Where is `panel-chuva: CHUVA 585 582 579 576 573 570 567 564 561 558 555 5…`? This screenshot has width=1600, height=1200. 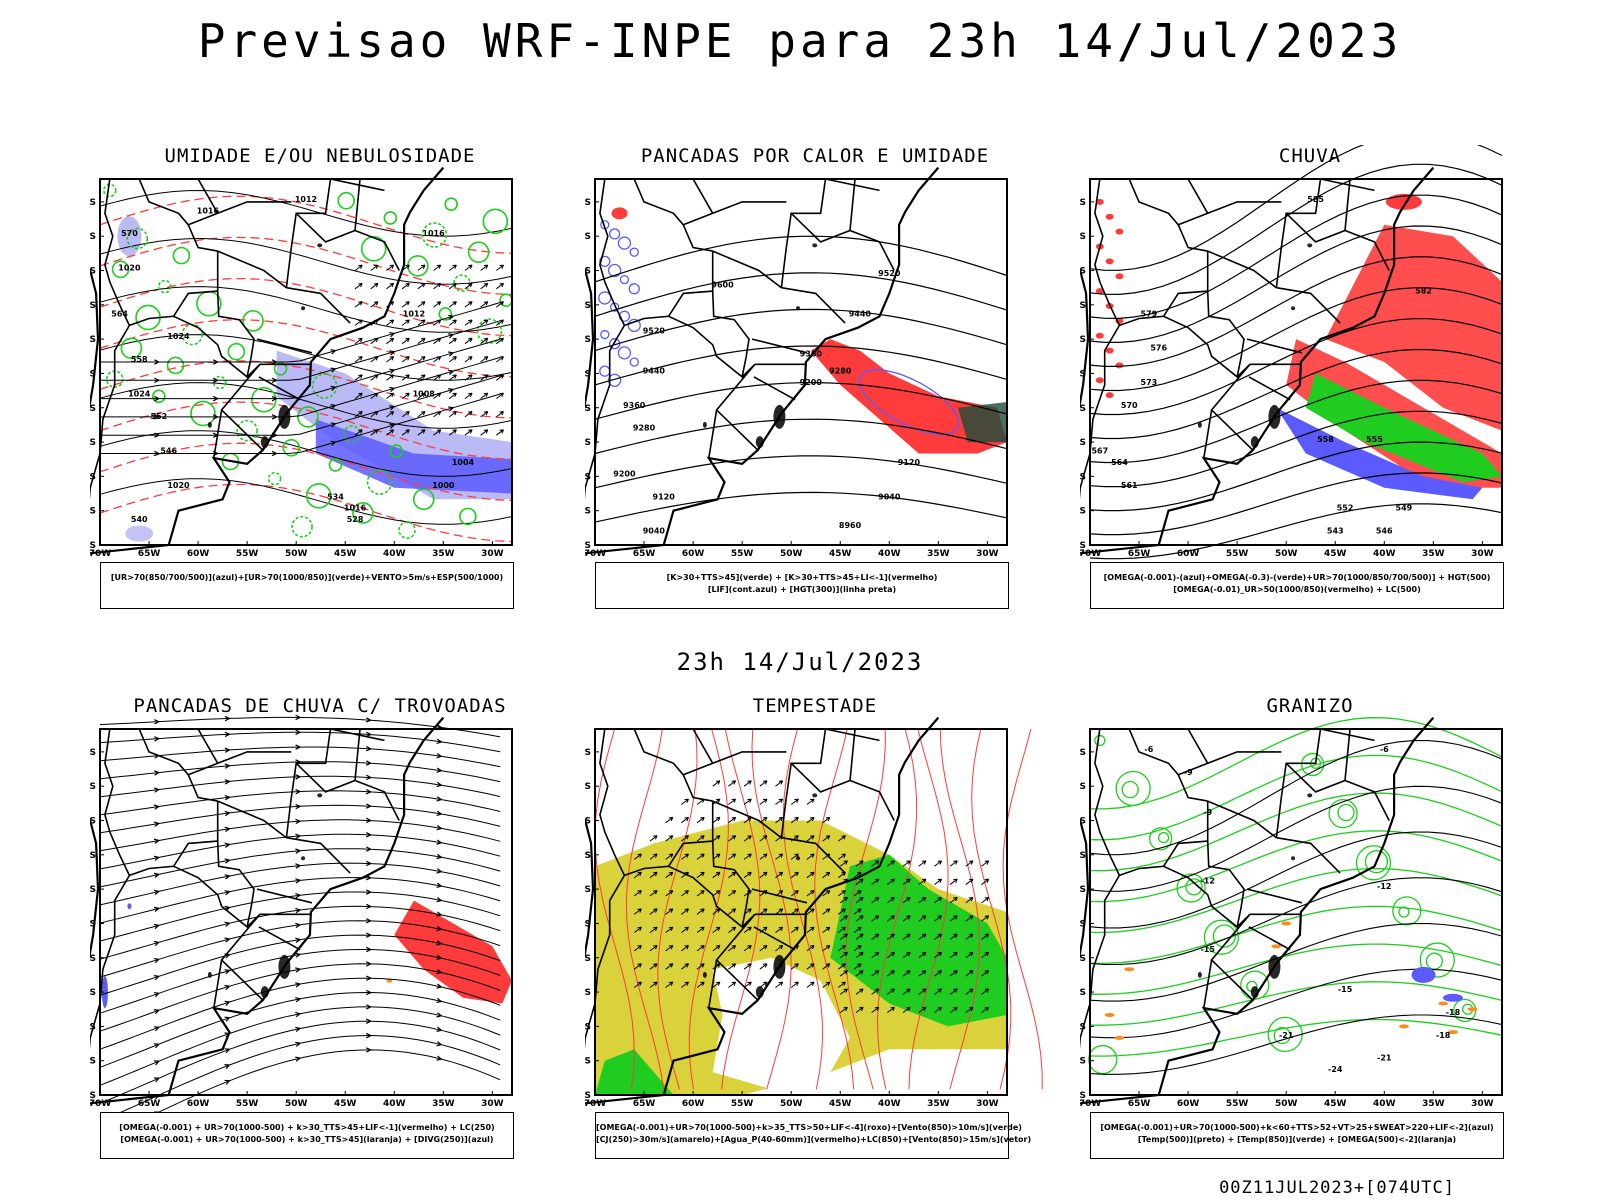
panel-chuva: CHUVA 585 582 579 576 573 570 567 564 561 558 555 5… is located at coordinates (1320, 385).